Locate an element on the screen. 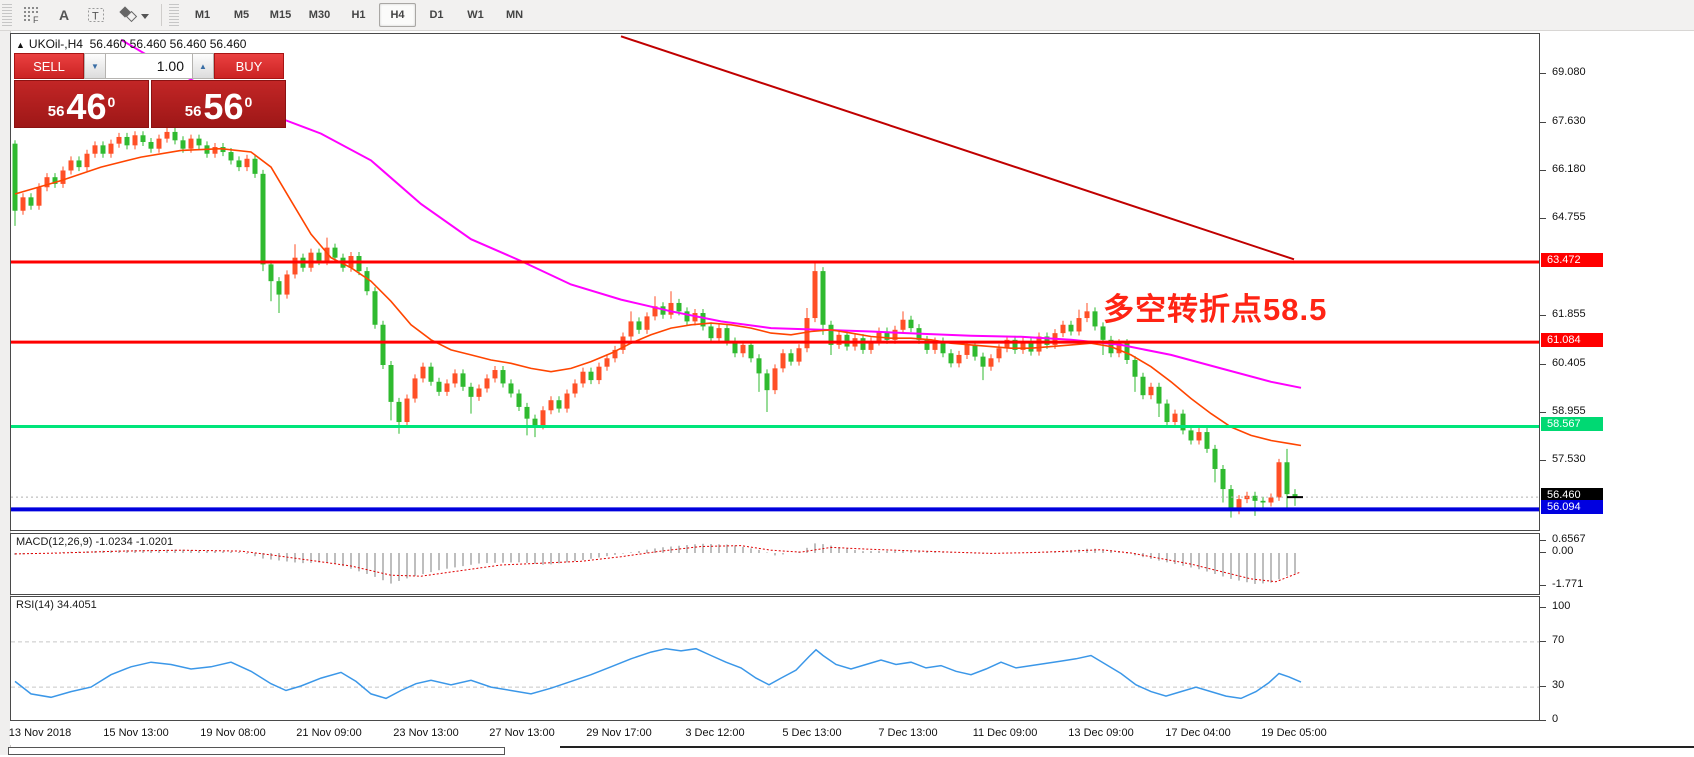  timeframe-button-w1: W1 is located at coordinates (475, 15).